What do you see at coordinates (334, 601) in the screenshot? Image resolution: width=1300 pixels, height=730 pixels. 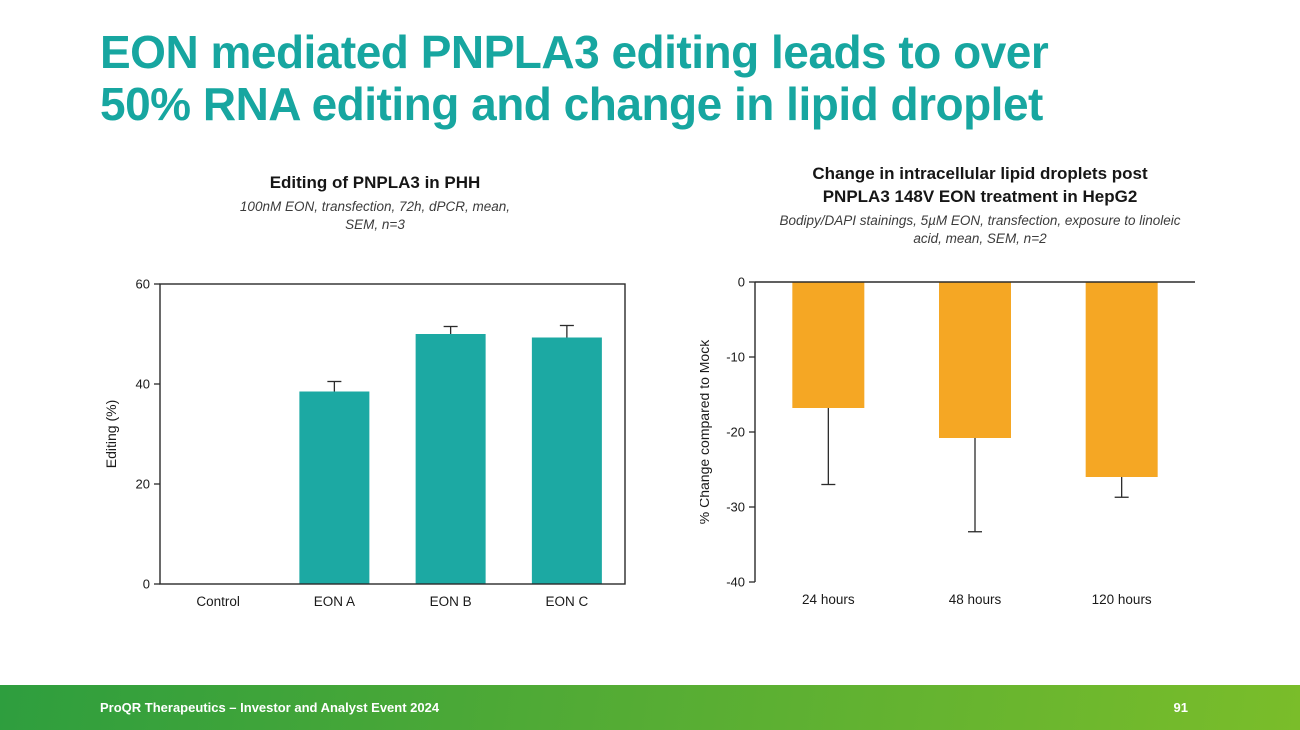 I see `svg-text: EON A` at bounding box center [334, 601].